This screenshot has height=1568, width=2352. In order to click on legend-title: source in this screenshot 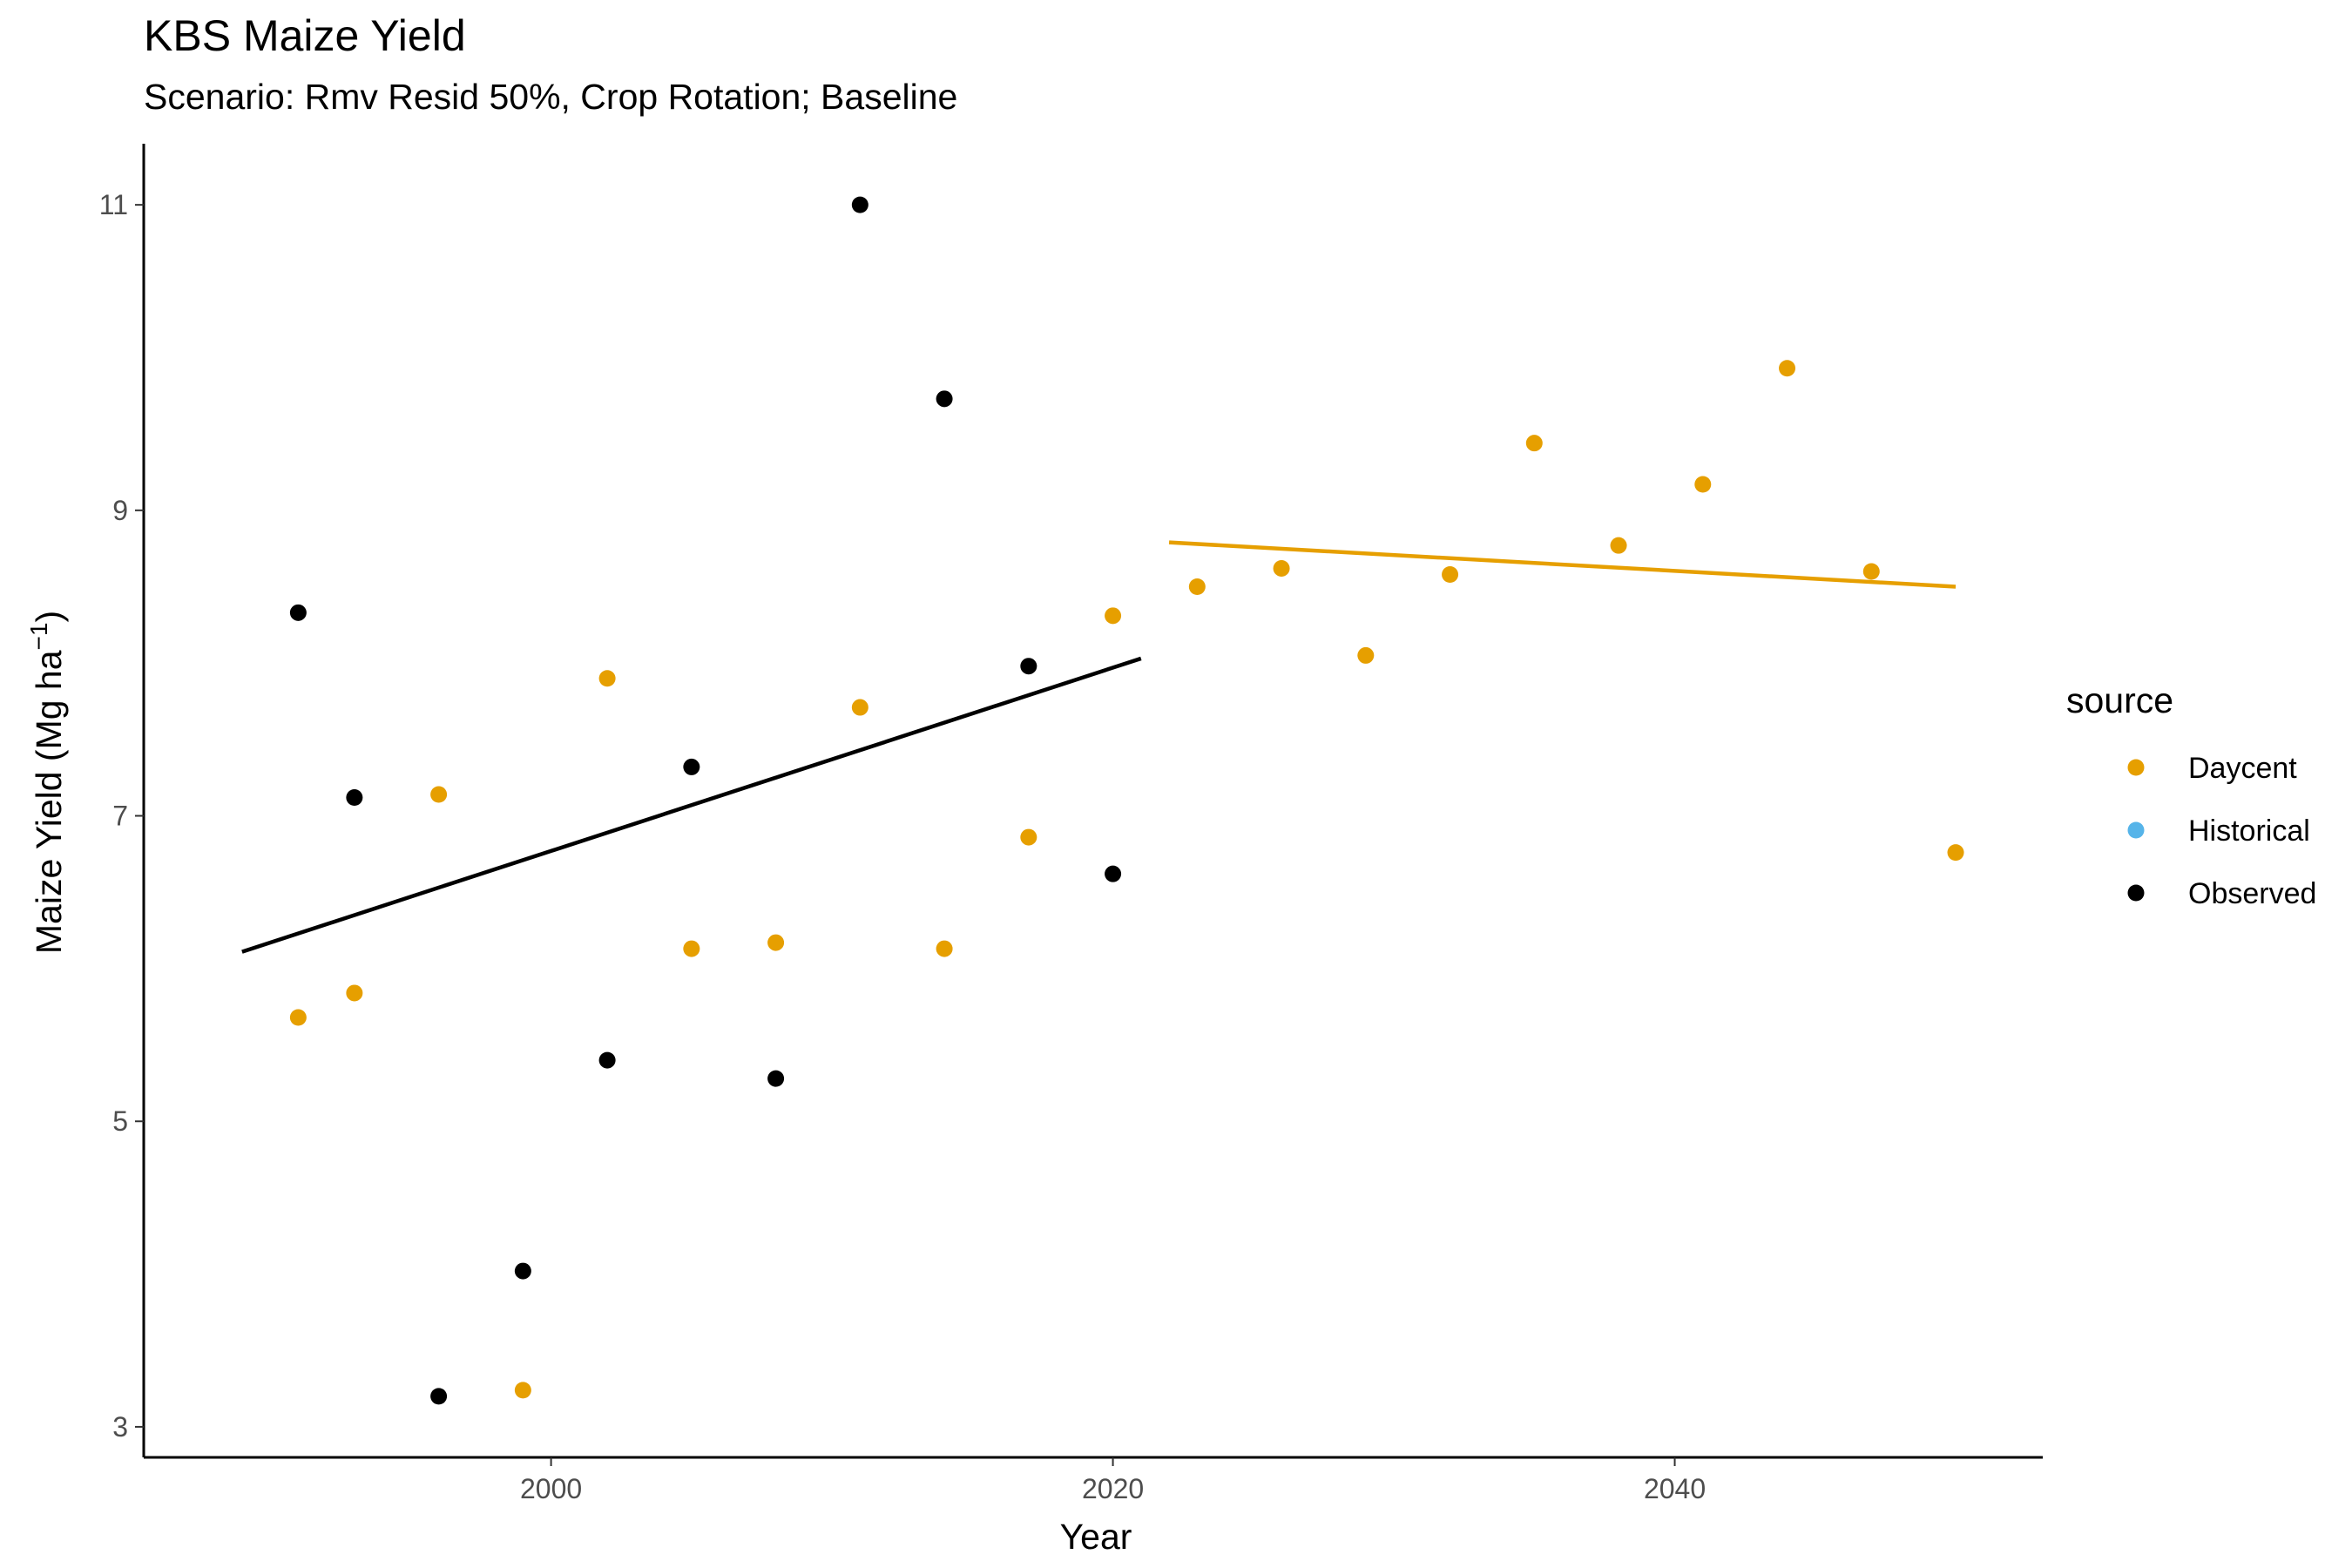, I will do `click(2119, 700)`.